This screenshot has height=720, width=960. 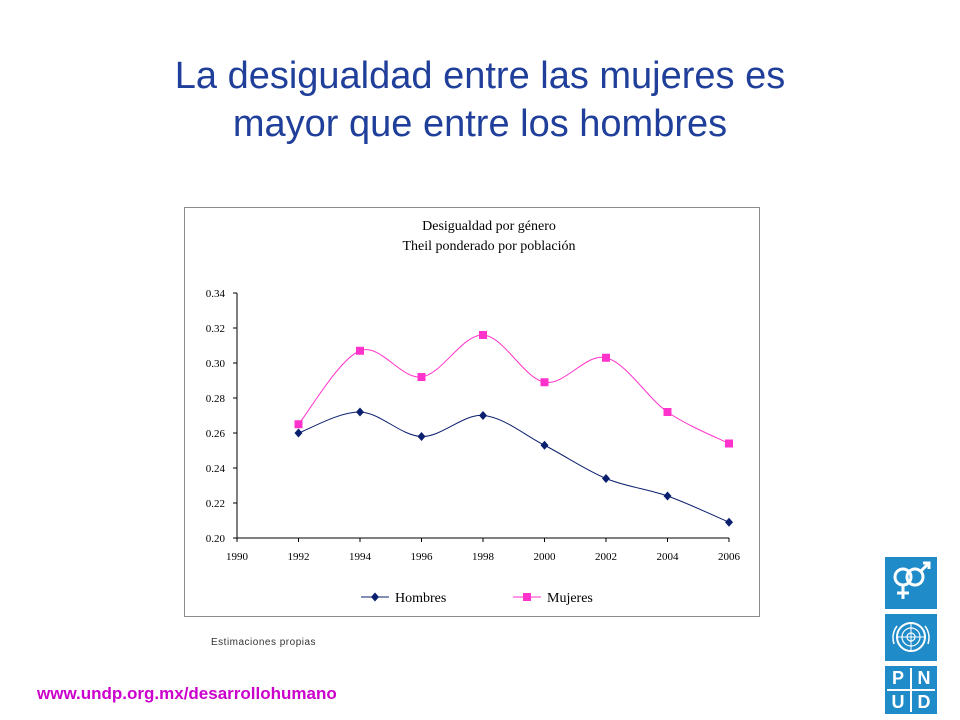 I want to click on x-tick-label: 1992, so click(x=299, y=557).